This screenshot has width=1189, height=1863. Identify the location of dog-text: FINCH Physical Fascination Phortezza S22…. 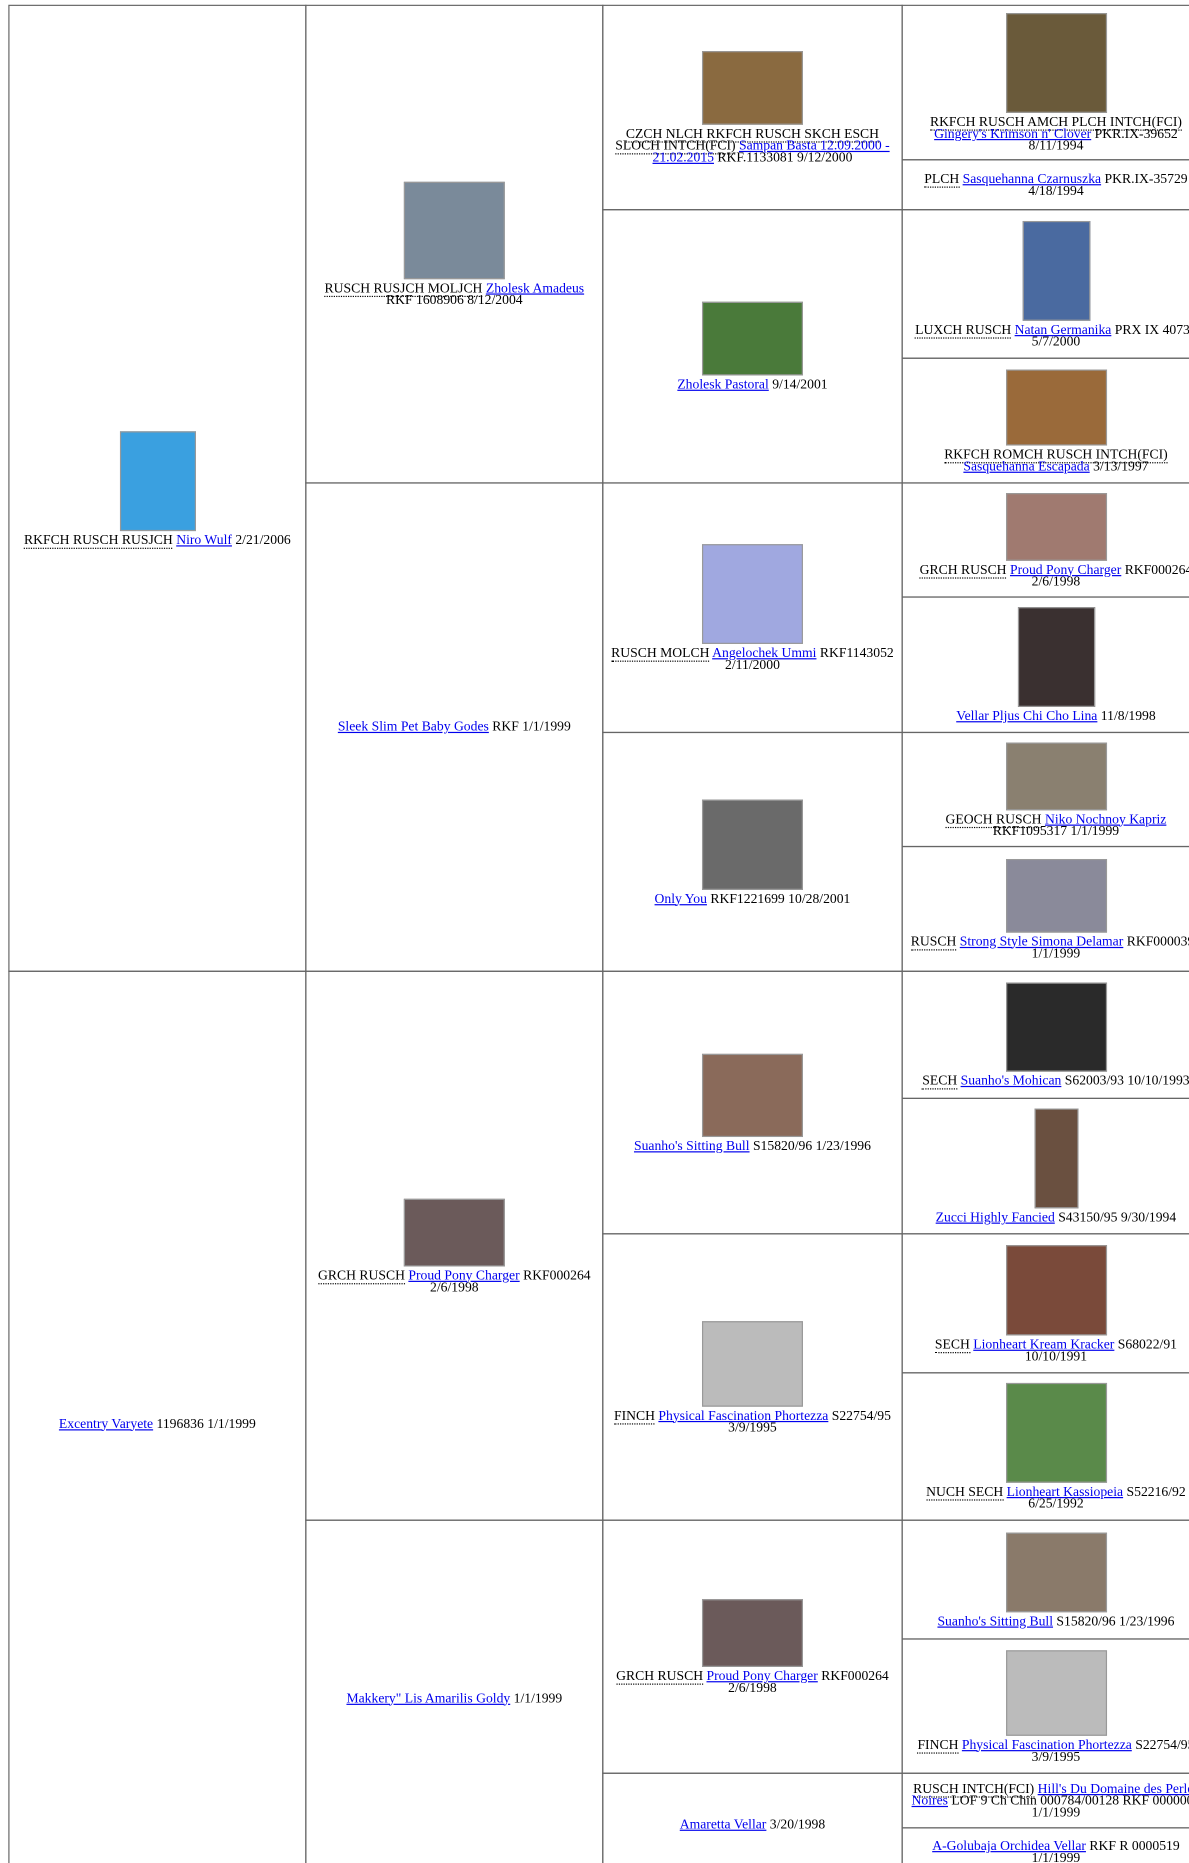
(1049, 1750).